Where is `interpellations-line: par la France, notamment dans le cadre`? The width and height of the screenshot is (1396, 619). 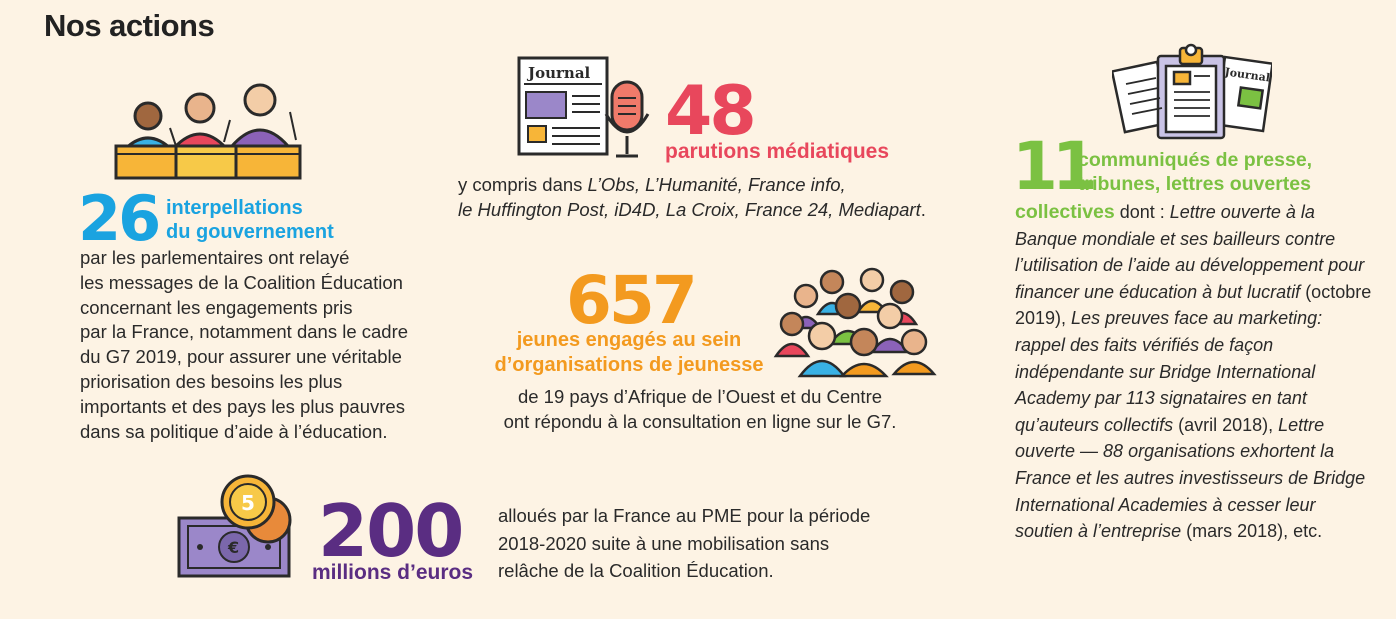 interpellations-line: par la France, notamment dans le cadre is located at coordinates (244, 332).